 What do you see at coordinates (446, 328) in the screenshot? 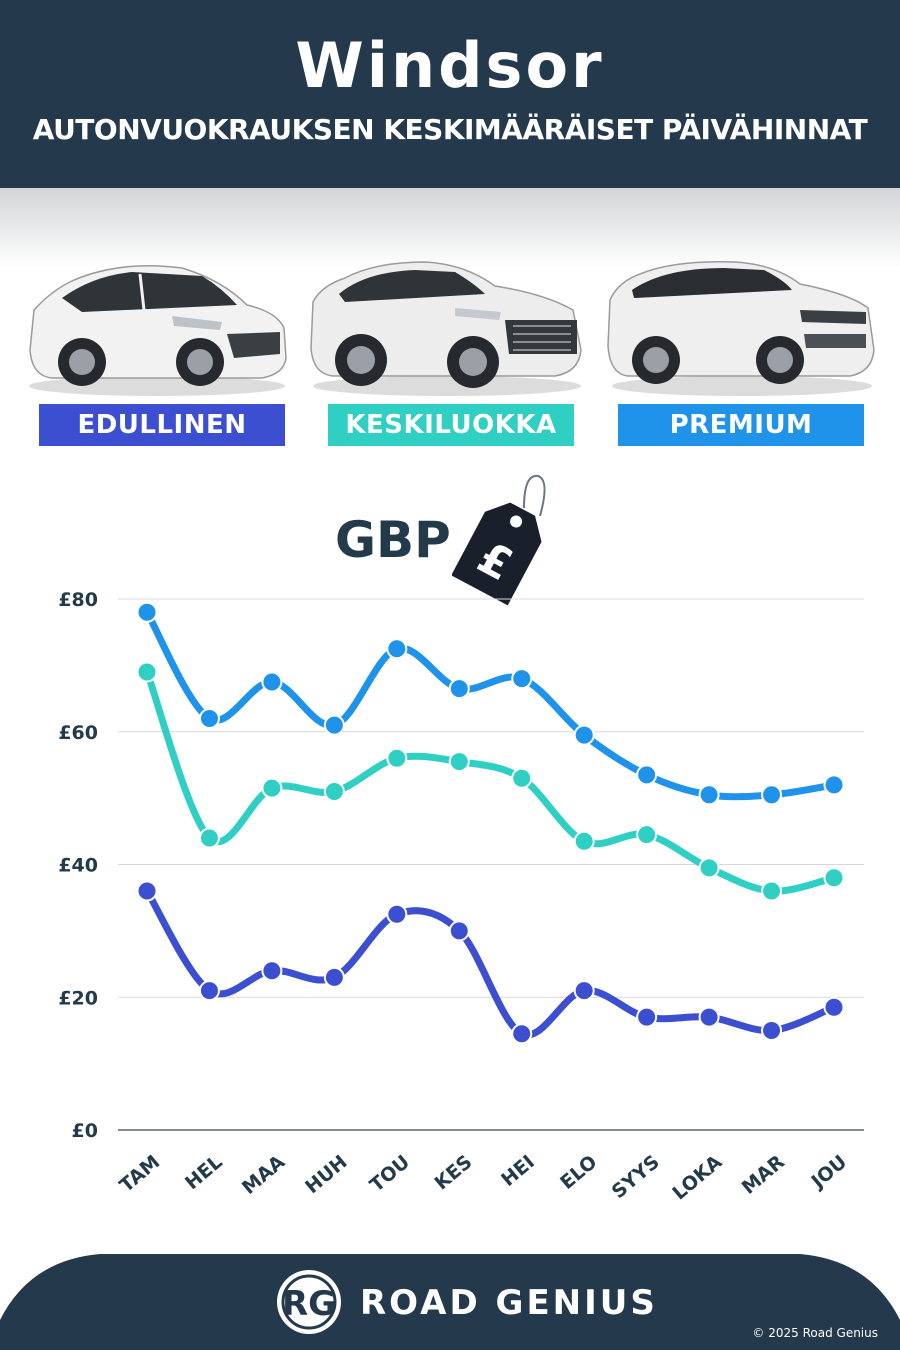
I see `suv-car-icon` at bounding box center [446, 328].